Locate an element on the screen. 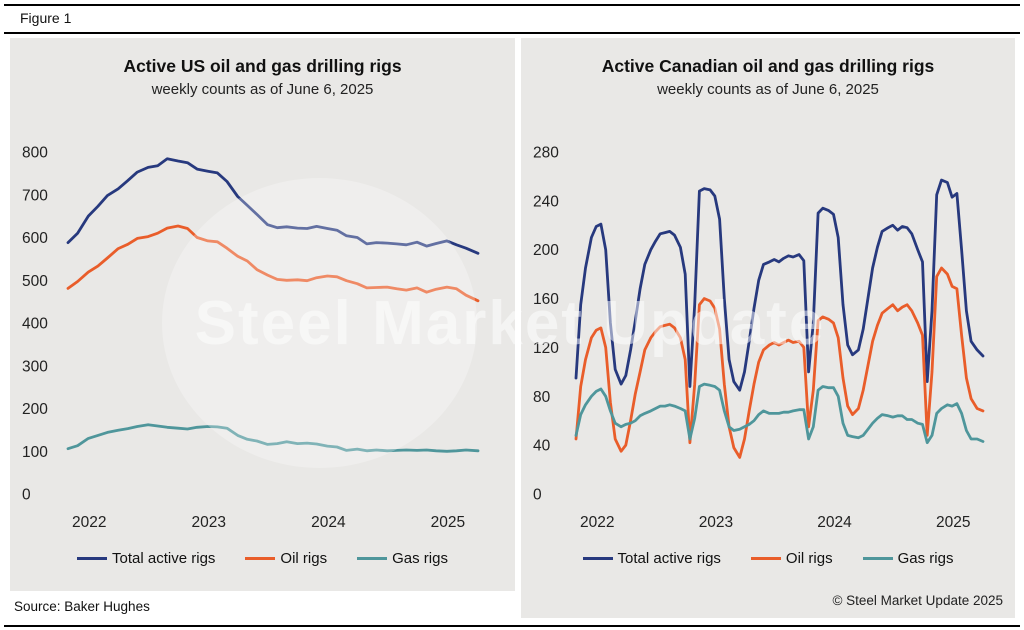  canada-chart-legend: Total active rigs Oil rigs Gas rigs is located at coordinates (768, 558).